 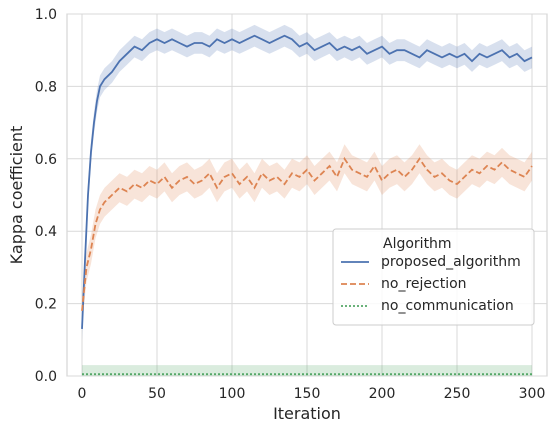 What do you see at coordinates (46, 377) in the screenshot?
I see `y-tick-label: 0.0` at bounding box center [46, 377].